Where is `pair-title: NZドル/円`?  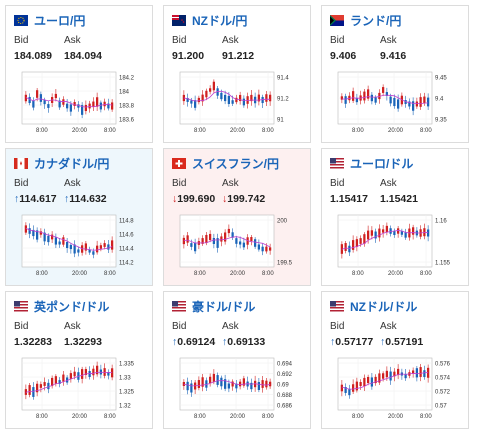 pair-title: NZドル/円 is located at coordinates (220, 20).